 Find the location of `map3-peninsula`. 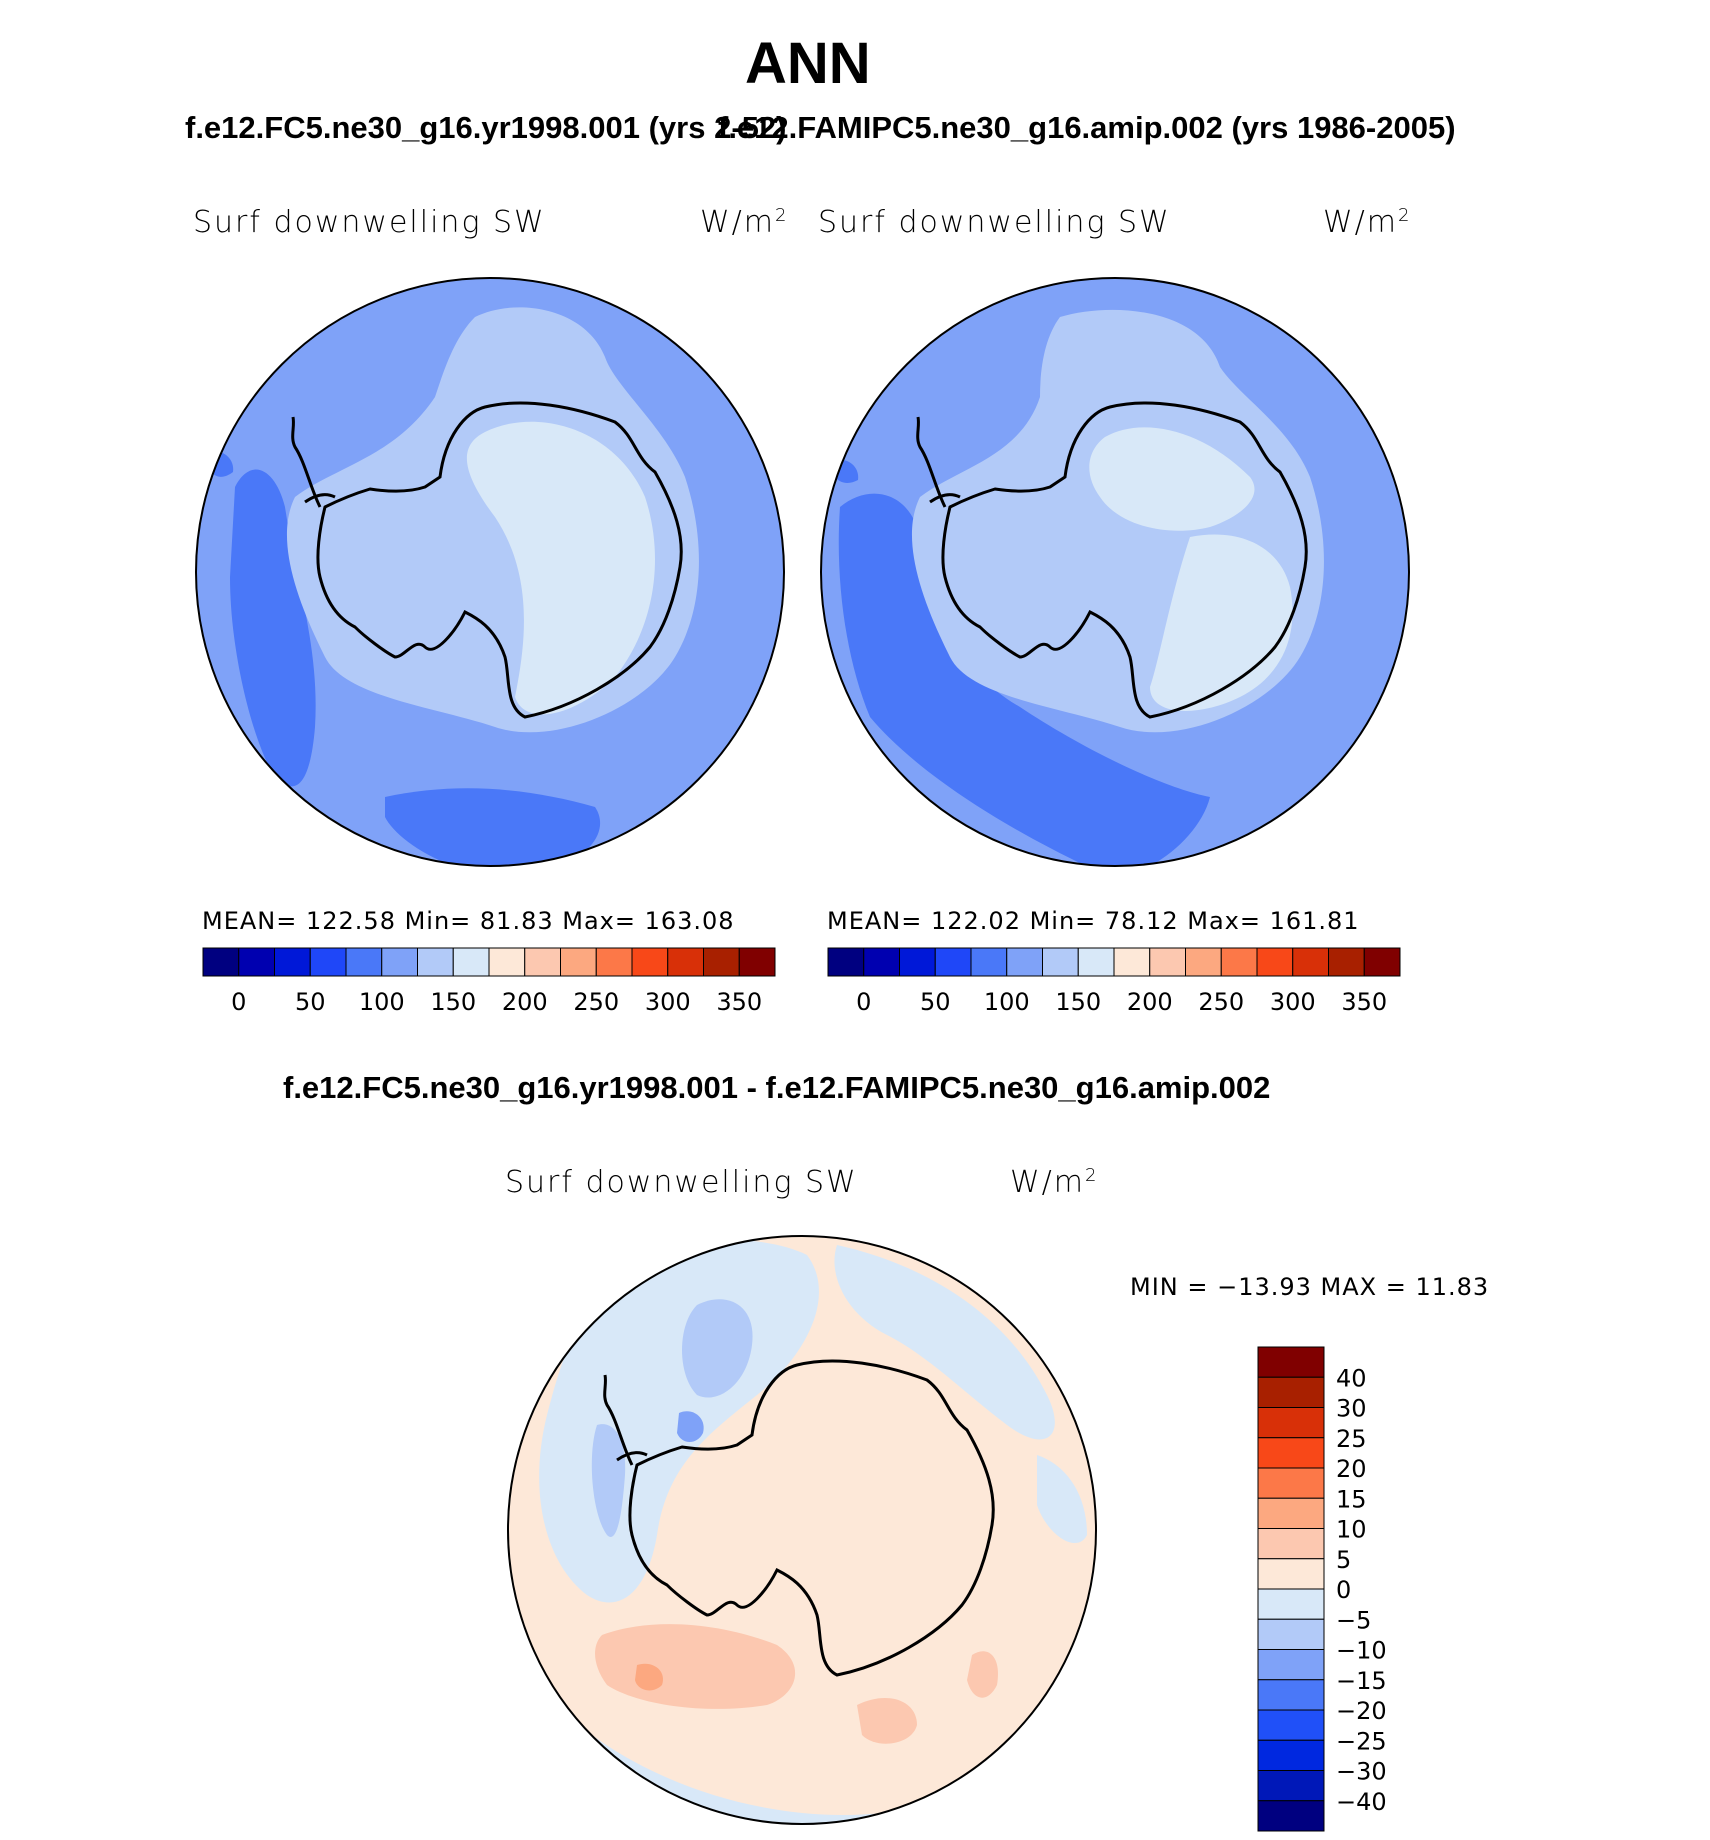

map3-peninsula is located at coordinates (625, 1420).